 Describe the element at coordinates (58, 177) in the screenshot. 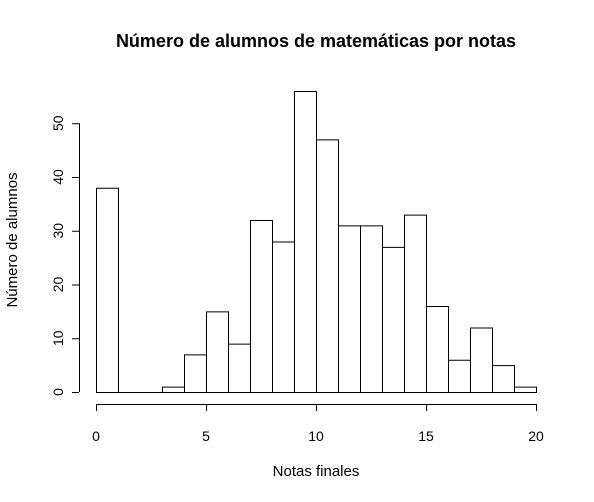

I see `y-tick-label: 40` at that location.